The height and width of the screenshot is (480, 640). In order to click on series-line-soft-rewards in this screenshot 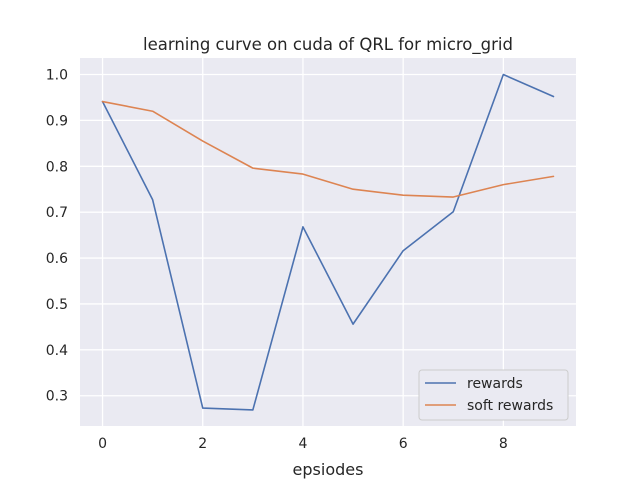, I will do `click(328, 149)`.